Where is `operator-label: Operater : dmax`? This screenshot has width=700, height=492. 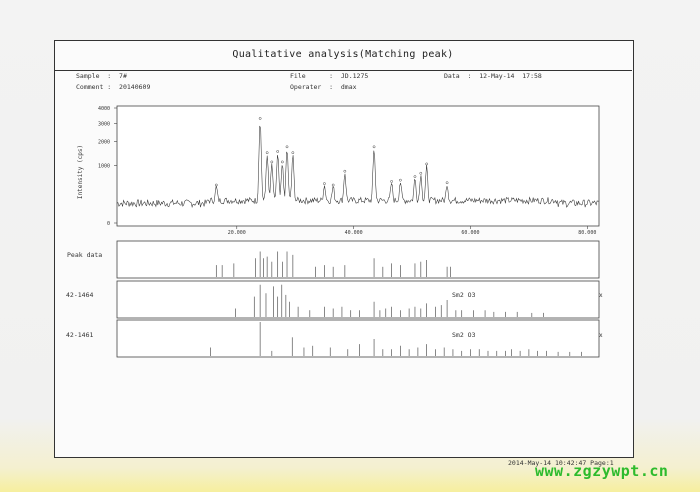
operator-label: Operater : dmax is located at coordinates (323, 87).